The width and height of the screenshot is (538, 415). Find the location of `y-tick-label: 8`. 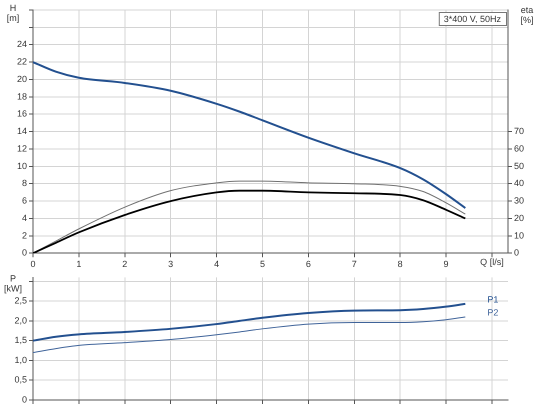

y-tick-label: 8 is located at coordinates (24, 183).